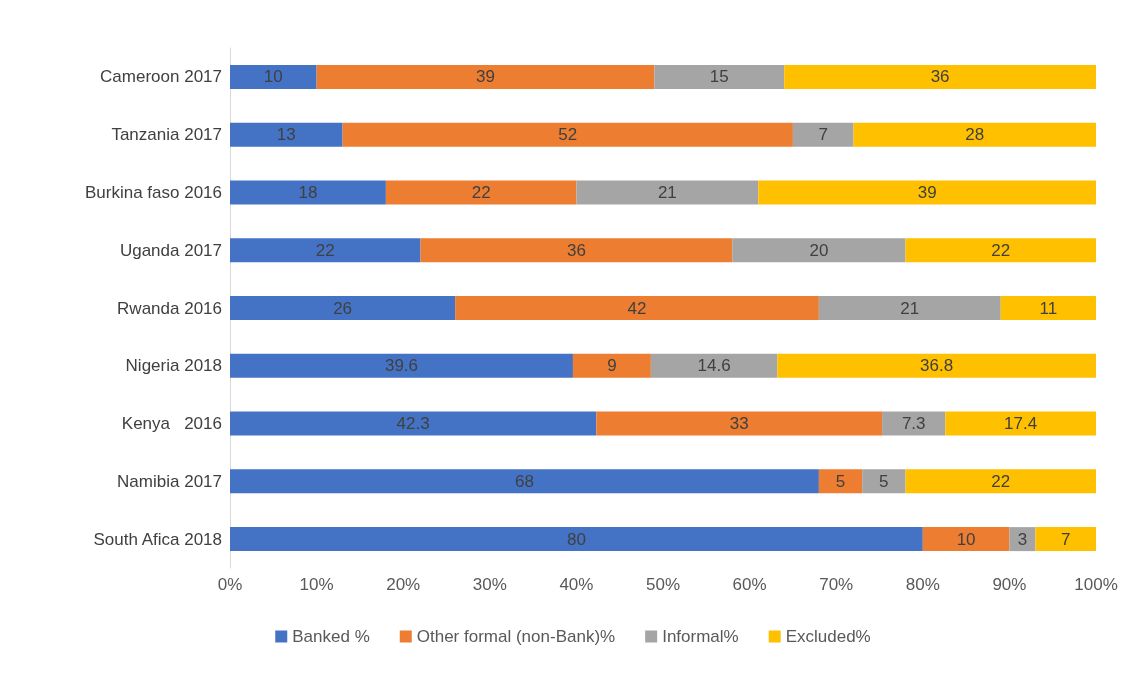 The height and width of the screenshot is (677, 1148). I want to click on data-label: 80, so click(576, 539).